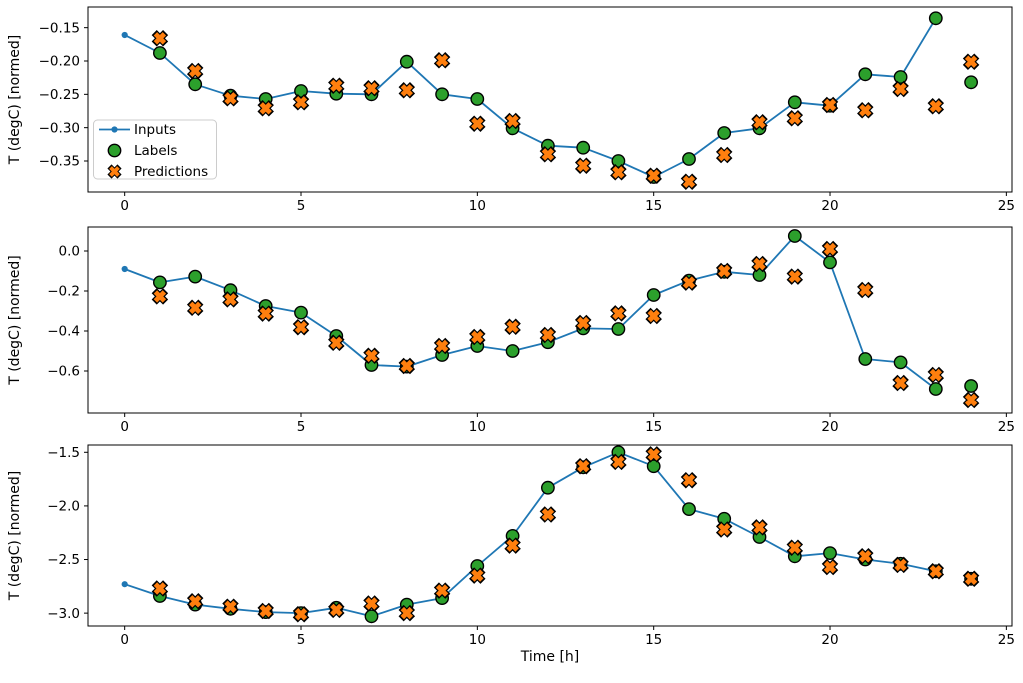 The image size is (1023, 683). What do you see at coordinates (171, 172) in the screenshot?
I see `legend-item-label: Predictions` at bounding box center [171, 172].